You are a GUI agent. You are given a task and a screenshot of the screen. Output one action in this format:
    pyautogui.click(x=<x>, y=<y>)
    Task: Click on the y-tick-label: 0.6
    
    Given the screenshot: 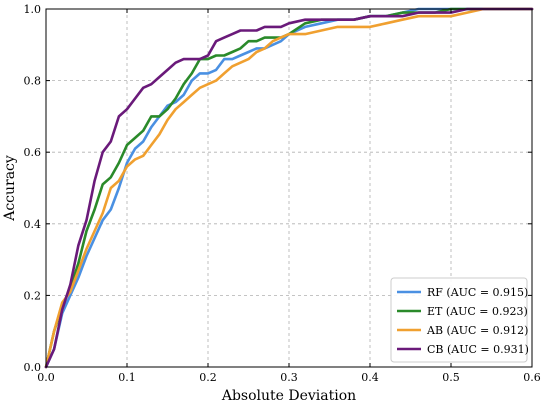 What is the action you would take?
    pyautogui.click(x=33, y=152)
    